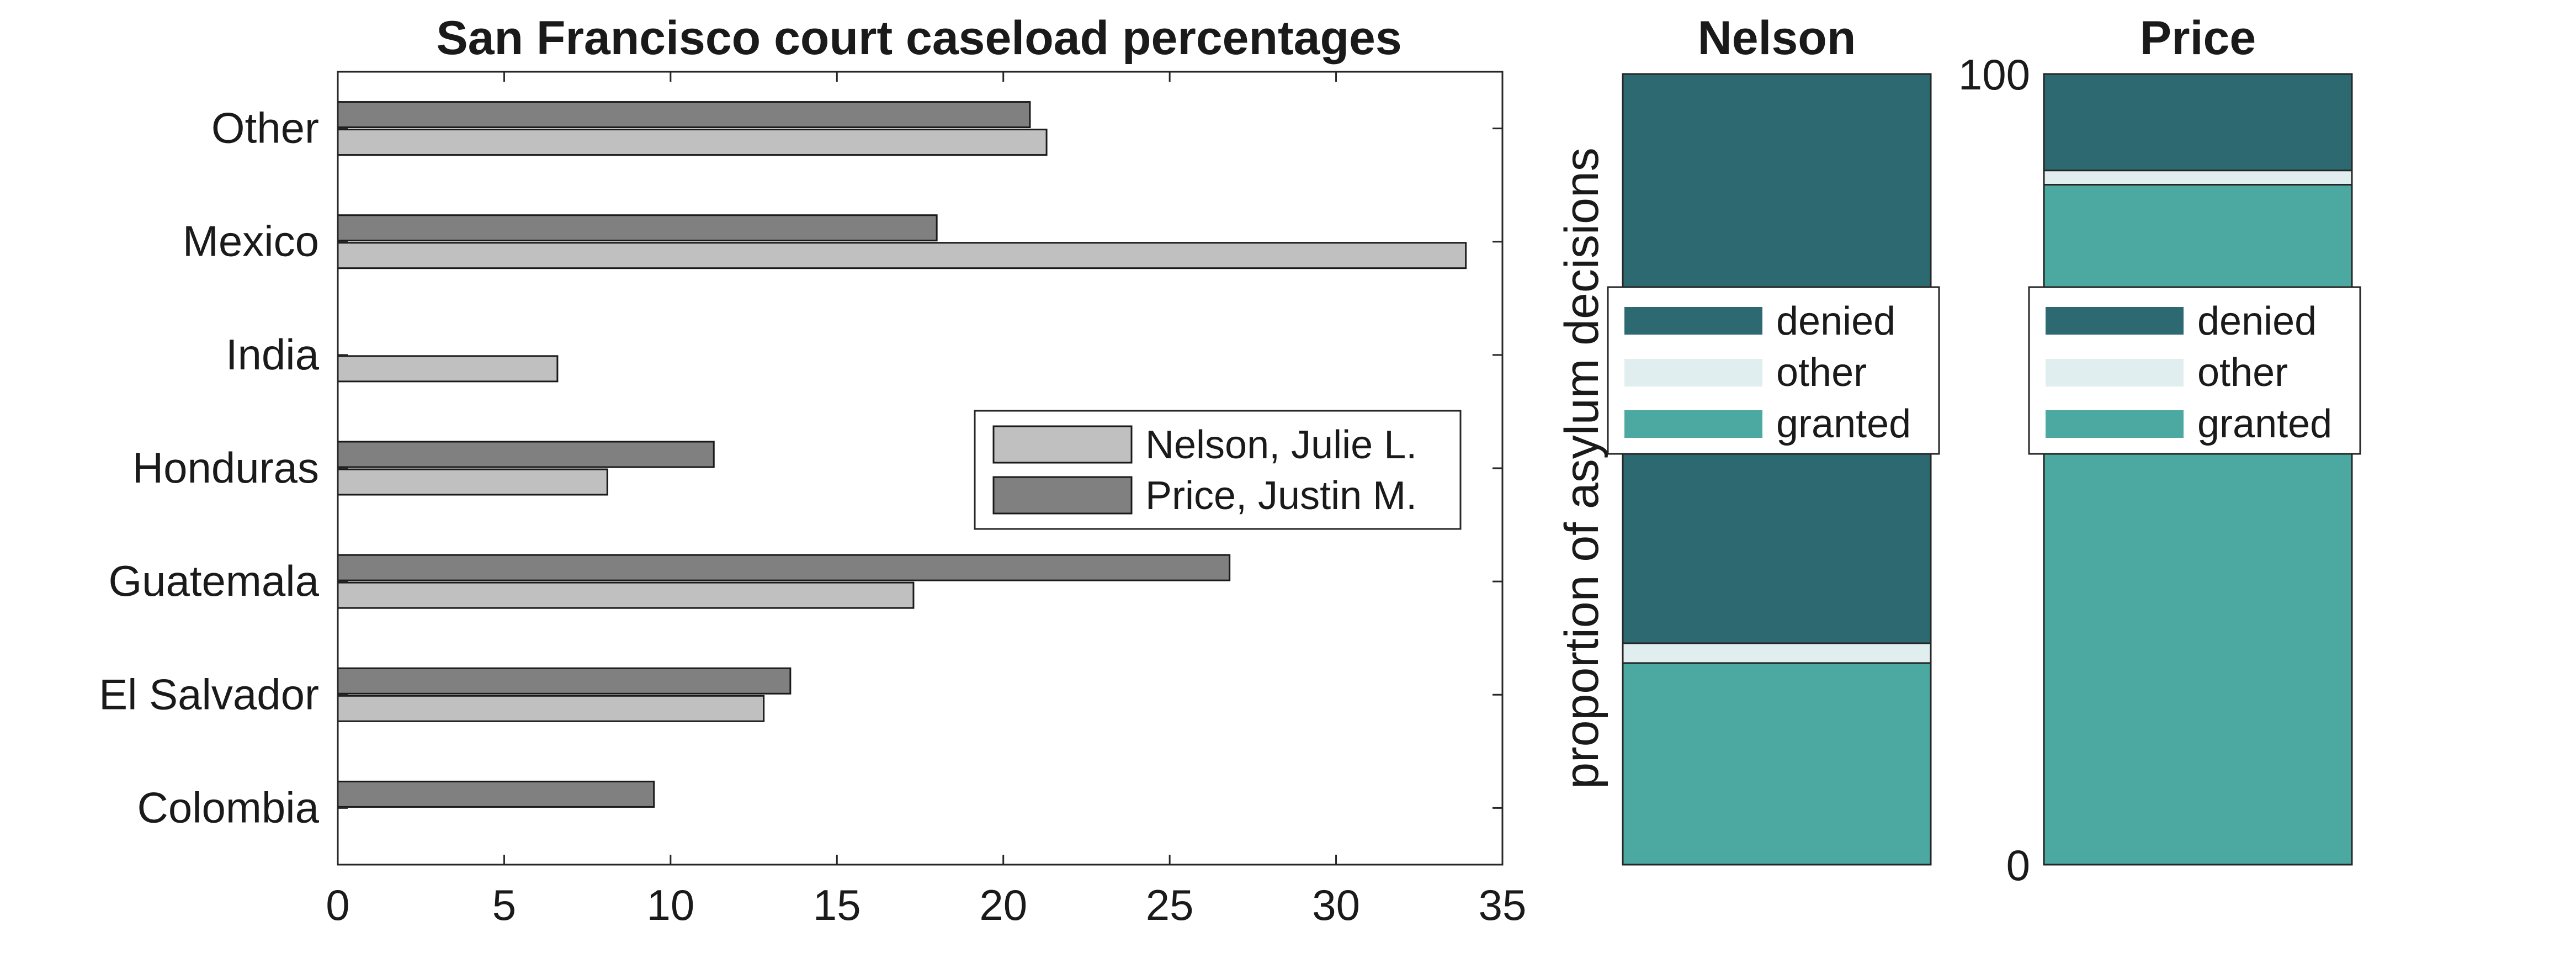  Describe the element at coordinates (2115, 373) in the screenshot. I see `price-legend-swatch-other` at that location.